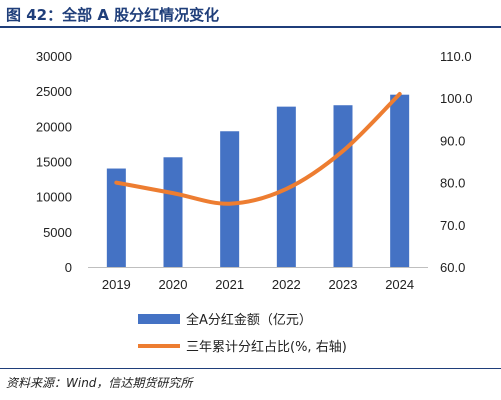  Describe the element at coordinates (456, 98) in the screenshot. I see `right-axis-tick-label: 100.0` at that location.